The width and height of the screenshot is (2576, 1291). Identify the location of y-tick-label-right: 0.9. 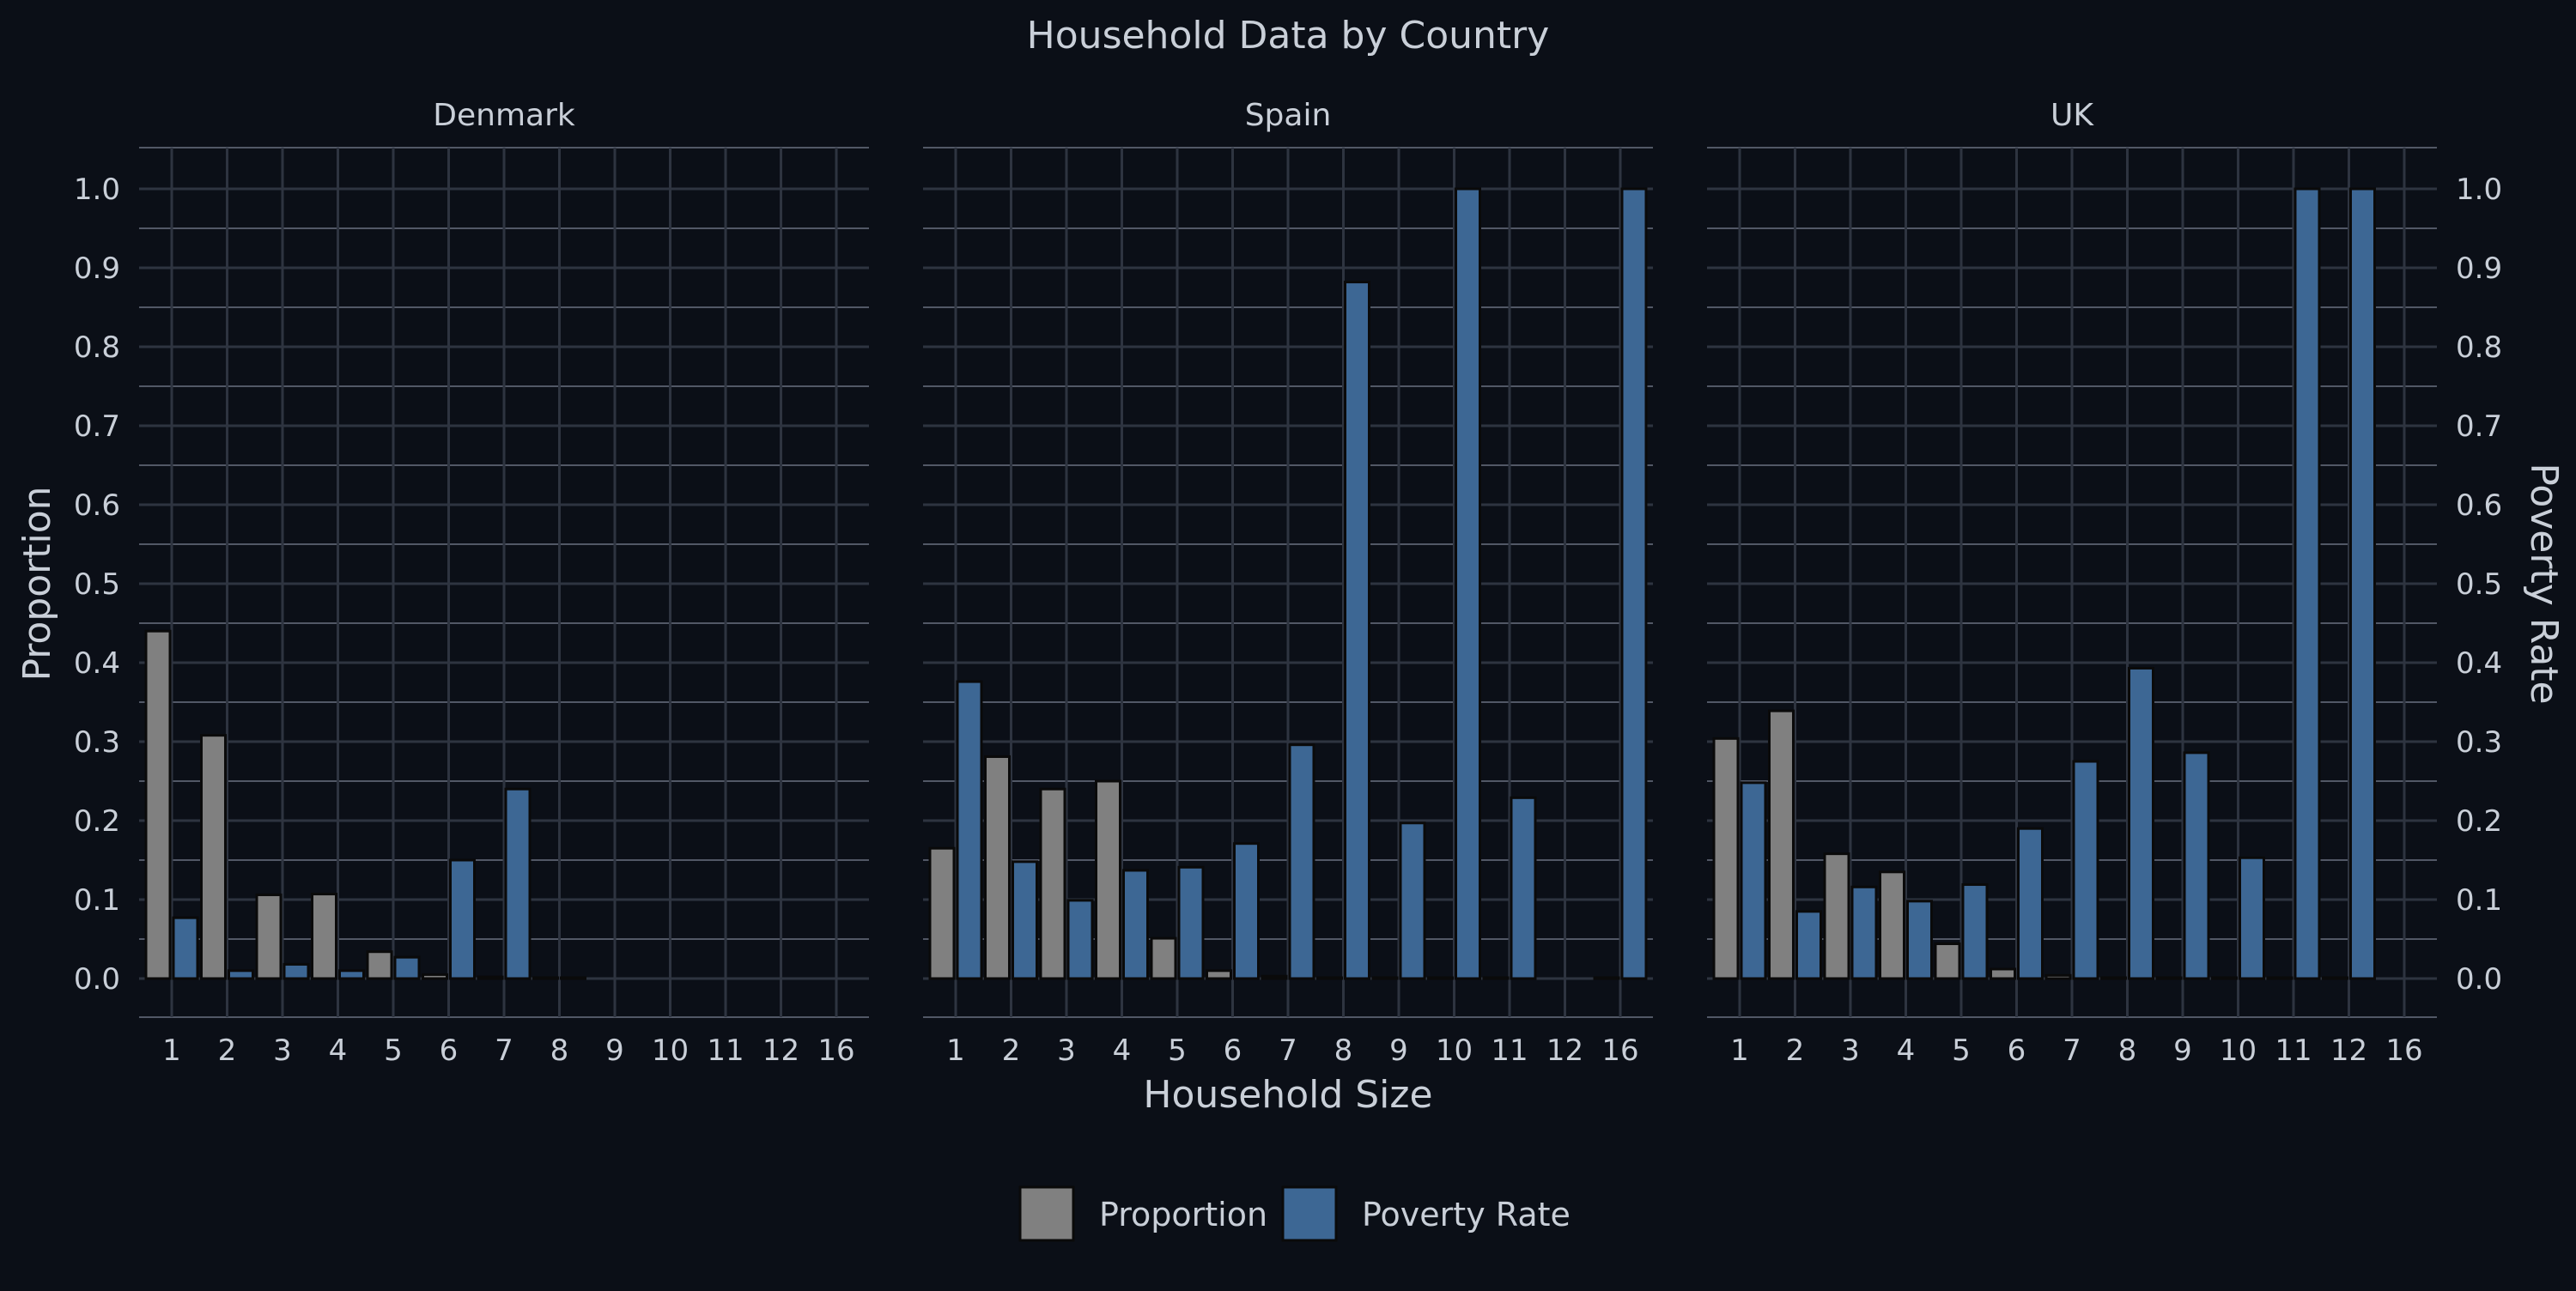
(2479, 269).